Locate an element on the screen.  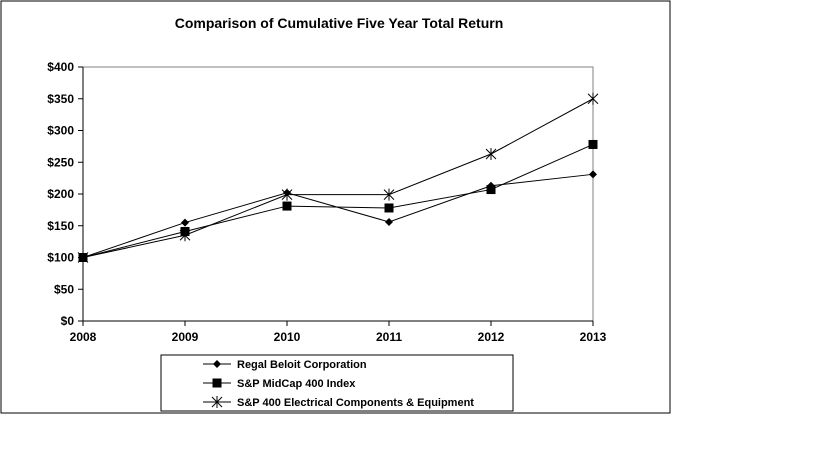
x-tick-label: 2011 is located at coordinates (389, 337).